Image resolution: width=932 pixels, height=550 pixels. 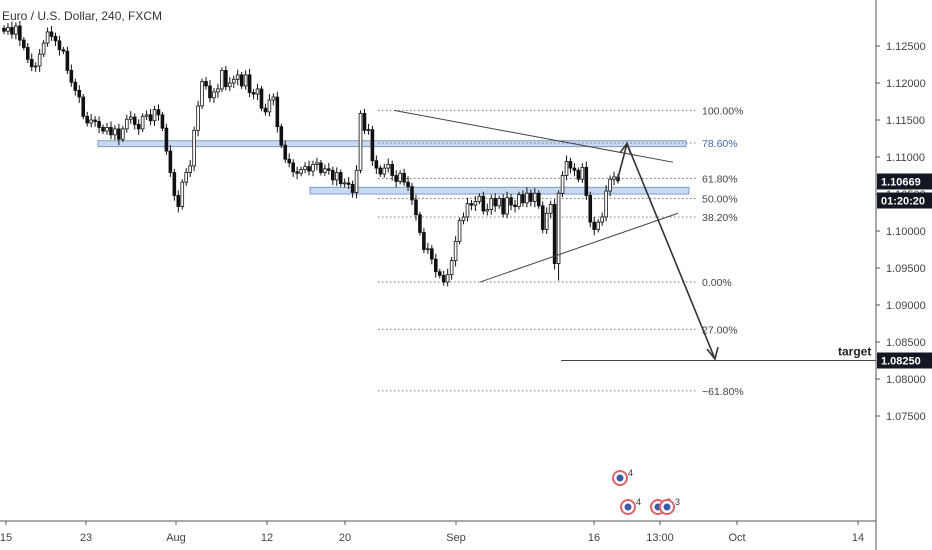 I want to click on resistance-zone, so click(x=392, y=144).